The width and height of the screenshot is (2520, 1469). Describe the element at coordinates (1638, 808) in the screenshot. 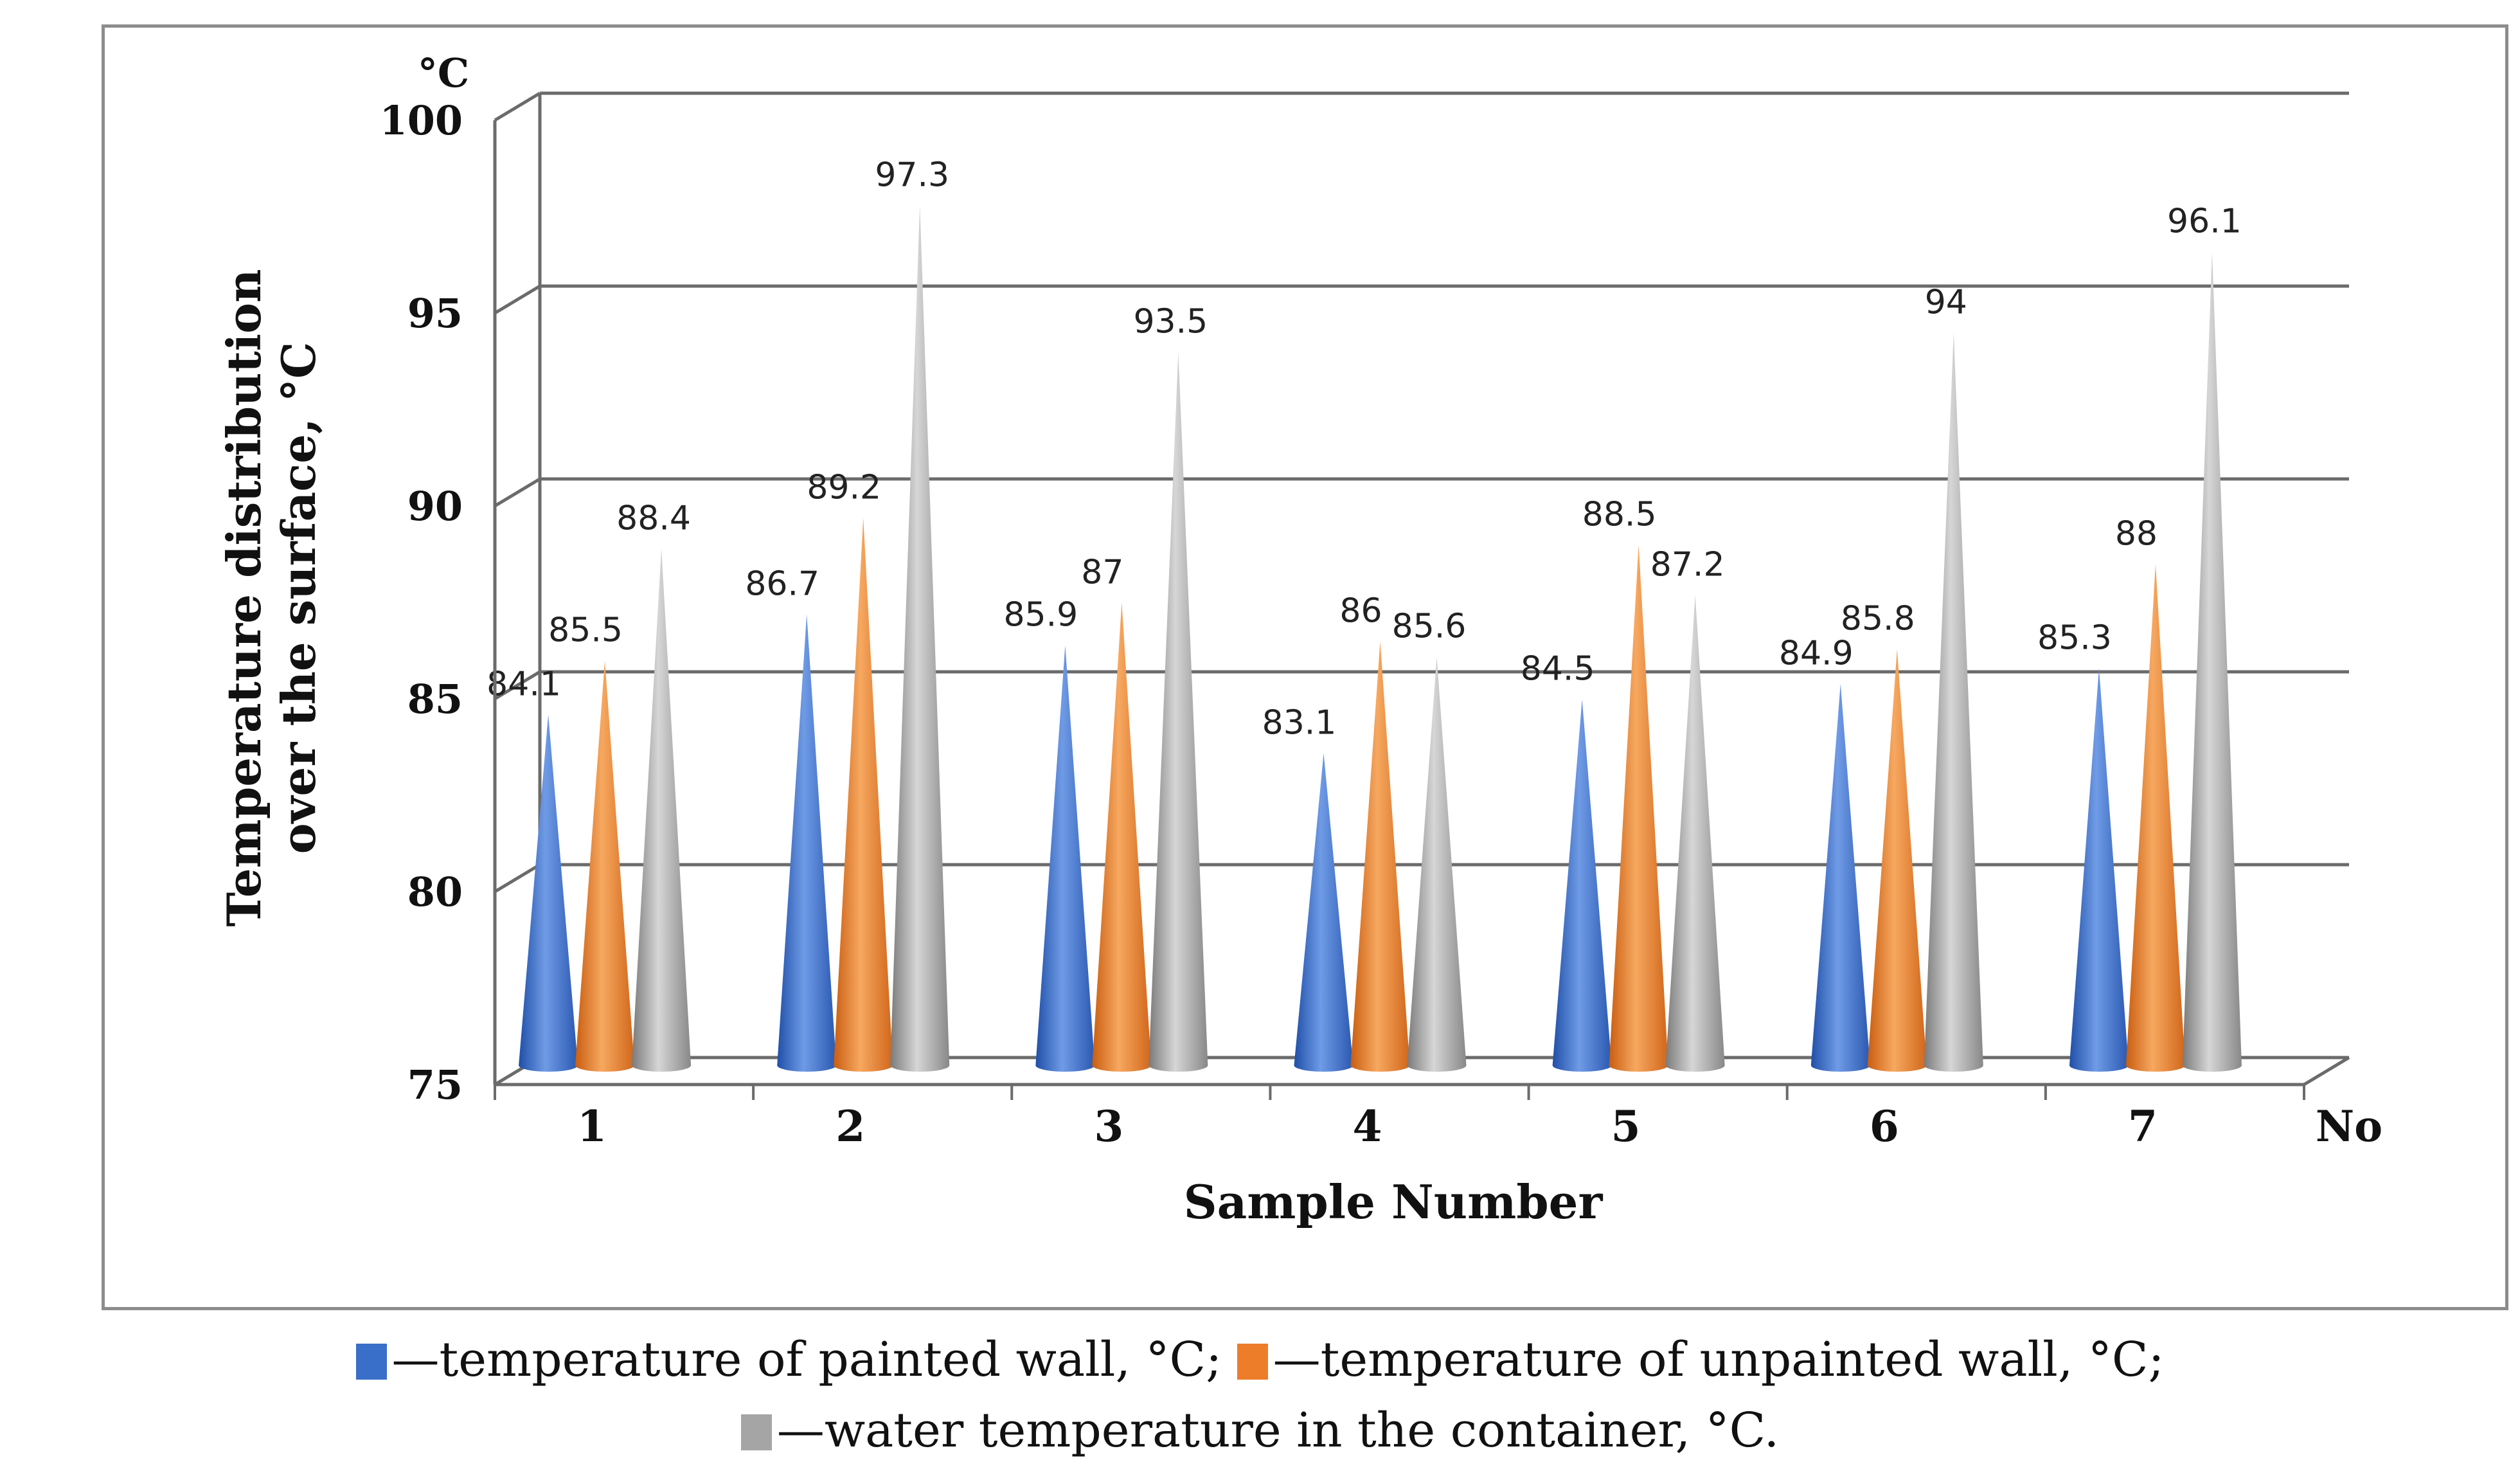

I see `cone-s2-c5` at that location.